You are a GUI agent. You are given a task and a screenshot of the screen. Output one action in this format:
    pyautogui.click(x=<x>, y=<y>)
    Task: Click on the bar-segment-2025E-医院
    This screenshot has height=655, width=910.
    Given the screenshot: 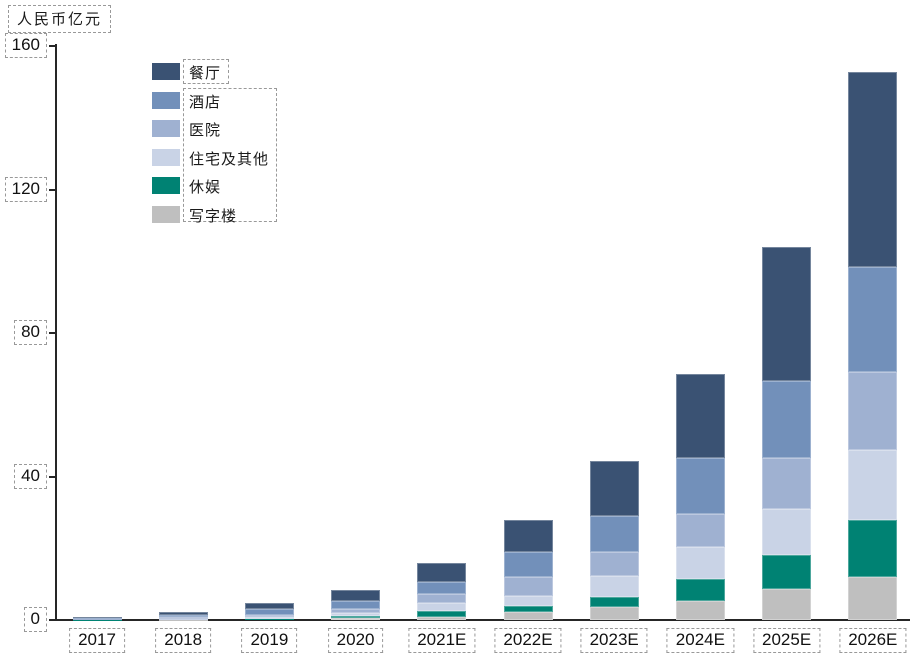 What is the action you would take?
    pyautogui.click(x=787, y=483)
    